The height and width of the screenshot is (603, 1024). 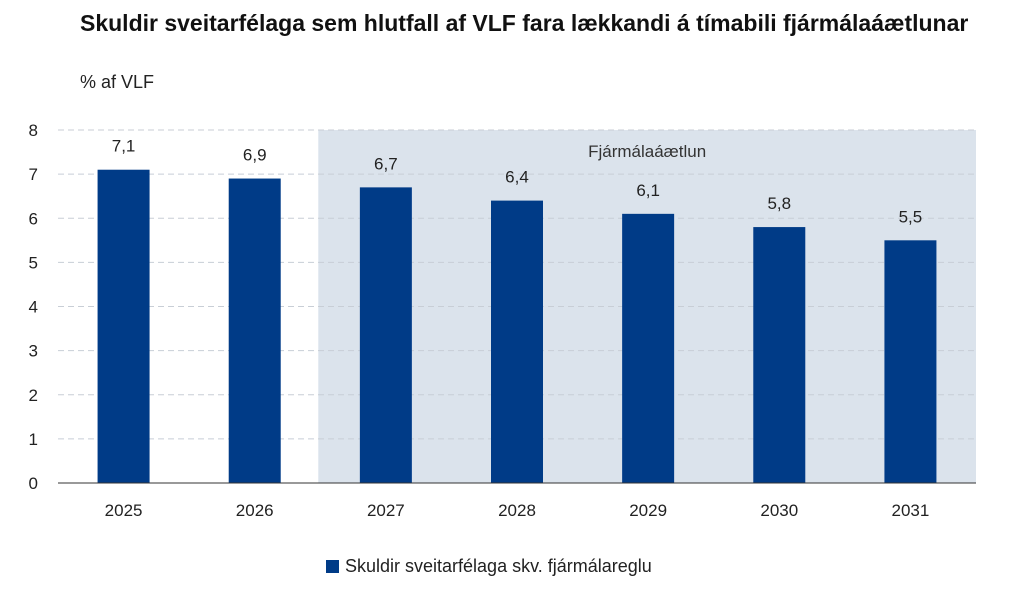 I want to click on legend-swatch, so click(x=332, y=566).